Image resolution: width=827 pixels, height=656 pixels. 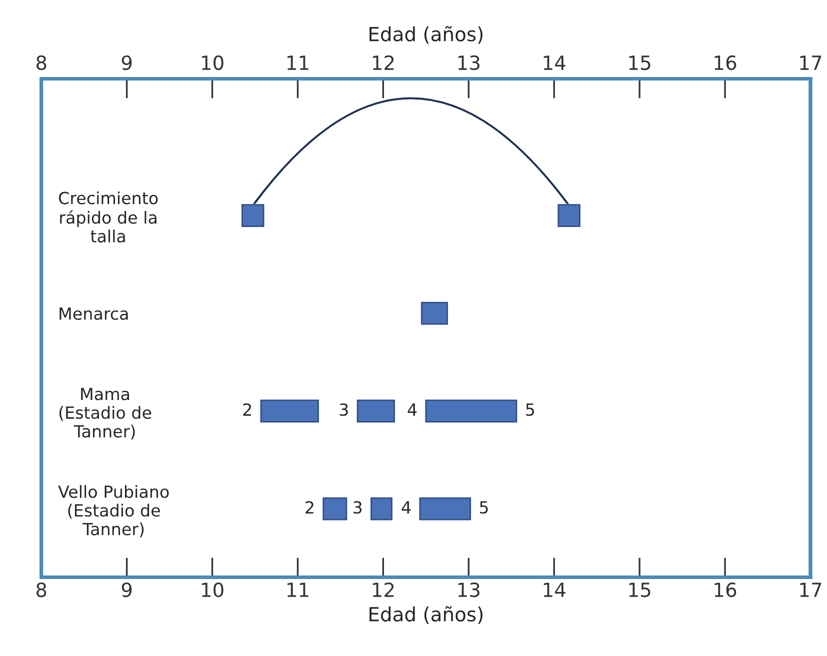 What do you see at coordinates (469, 590) in the screenshot?
I see `x-tick-label: 13` at bounding box center [469, 590].